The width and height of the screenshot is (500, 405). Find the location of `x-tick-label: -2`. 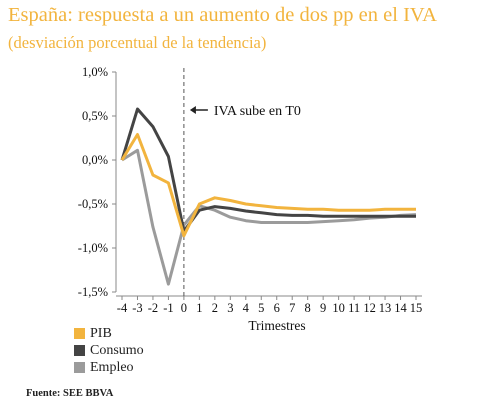

x-tick-label: -2 is located at coordinates (153, 308).